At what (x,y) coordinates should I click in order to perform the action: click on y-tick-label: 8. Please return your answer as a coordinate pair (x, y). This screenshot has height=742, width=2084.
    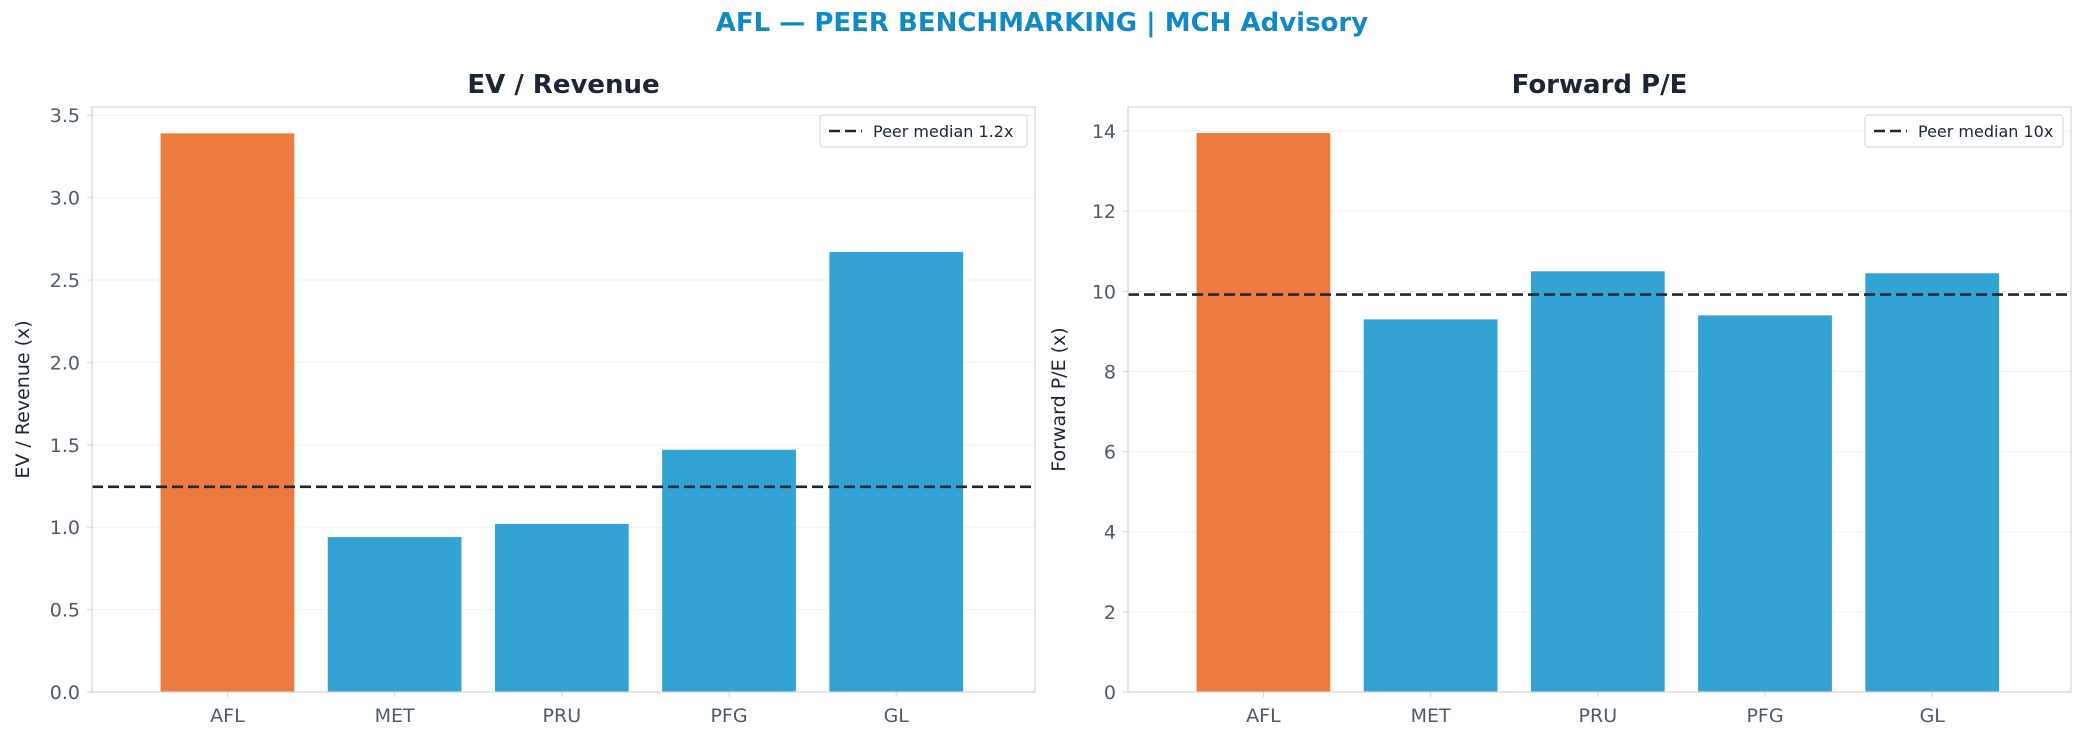
    Looking at the image, I should click on (1110, 372).